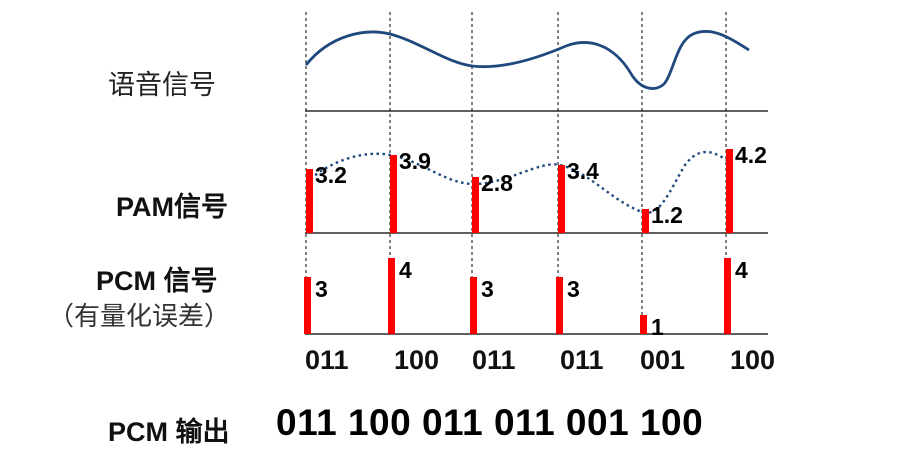 The image size is (897, 457). I want to click on pcm-level-label-4: 3, so click(573, 289).